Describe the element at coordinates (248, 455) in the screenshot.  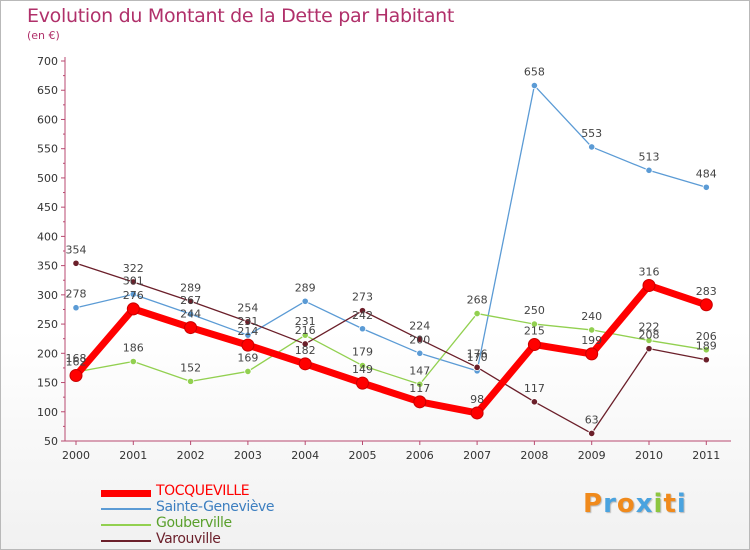
I see `x-tick-label: 2003` at that location.